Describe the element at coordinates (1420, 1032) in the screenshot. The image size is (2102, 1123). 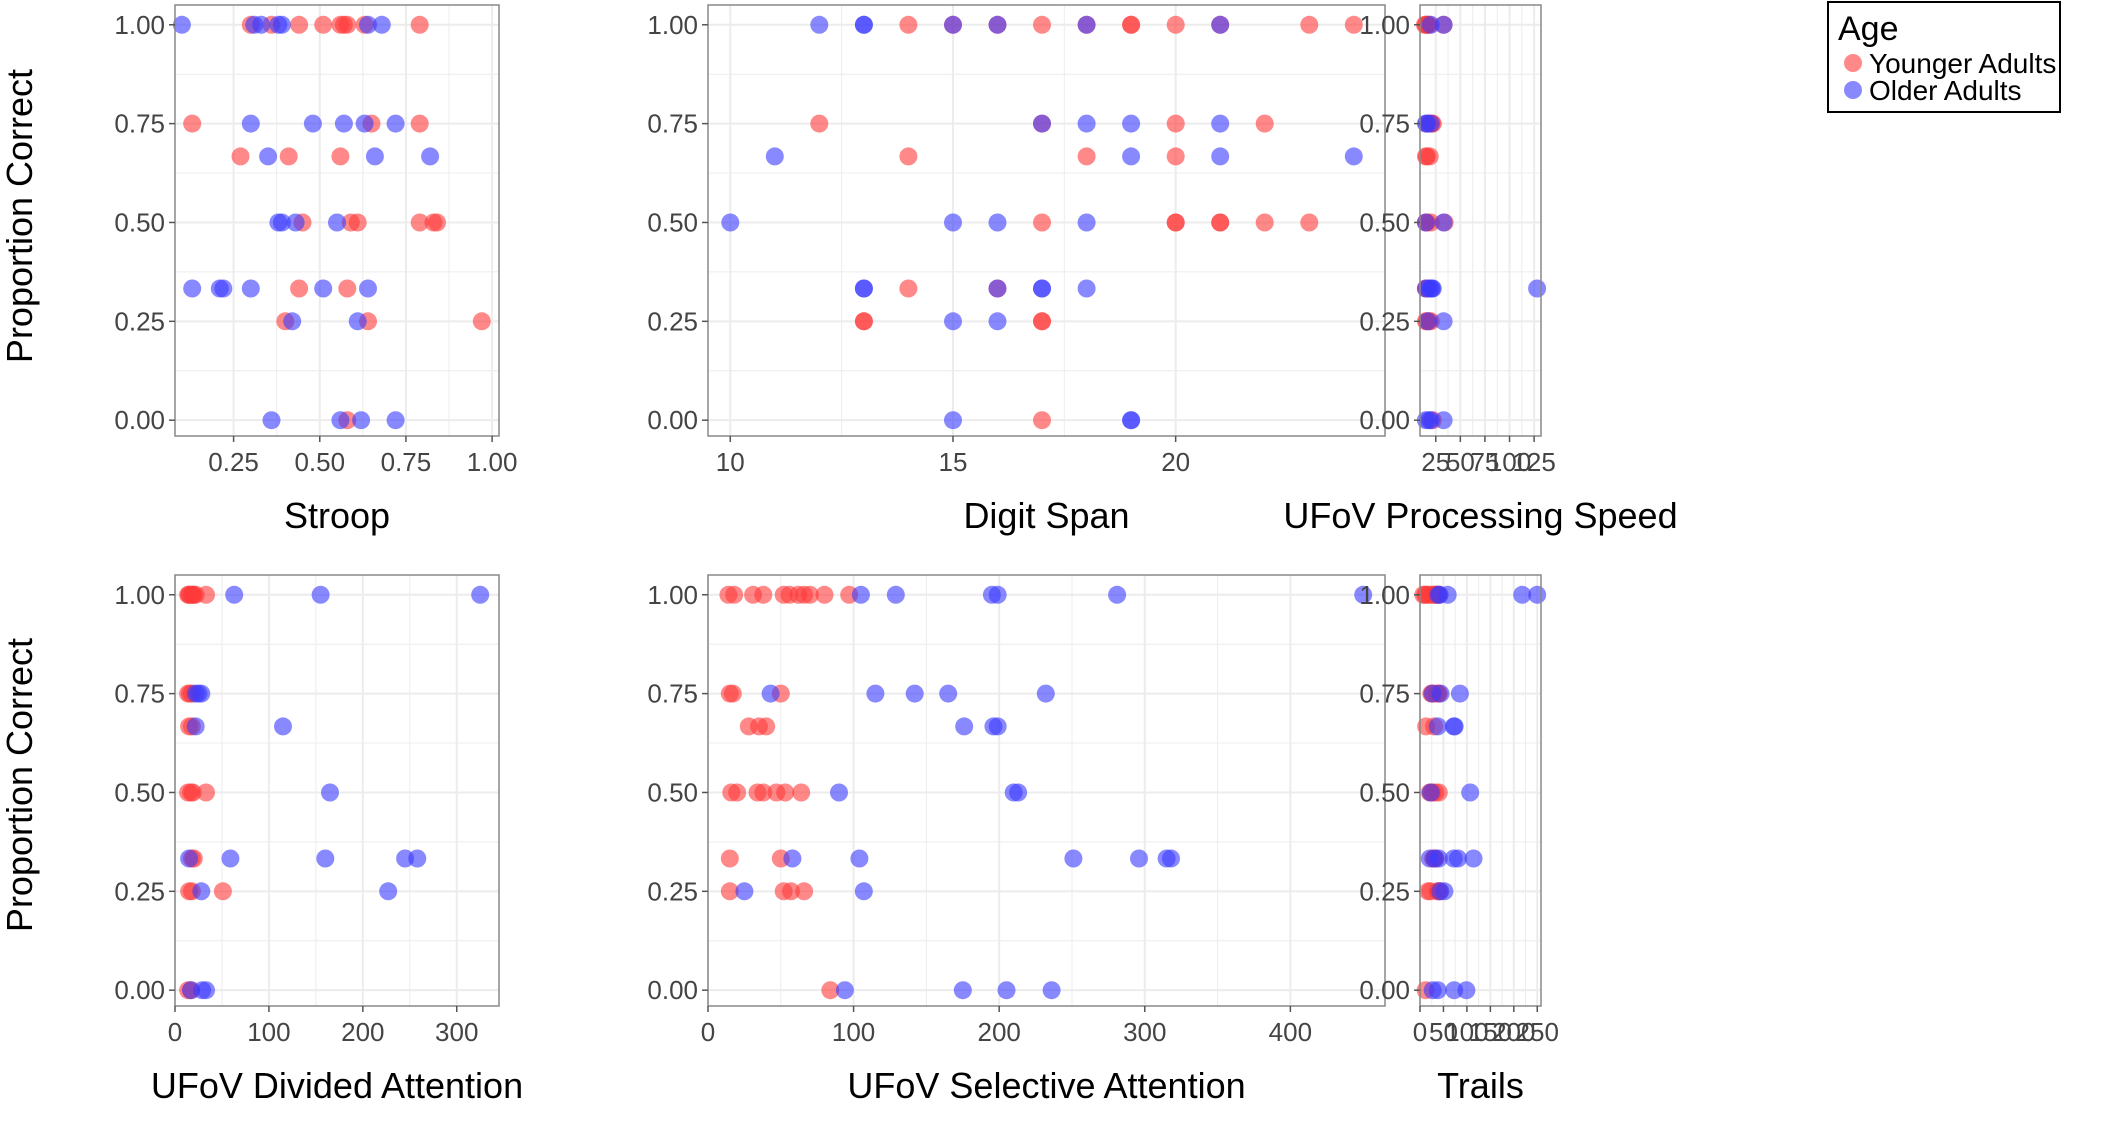
I see `x-tick-label: 0` at that location.